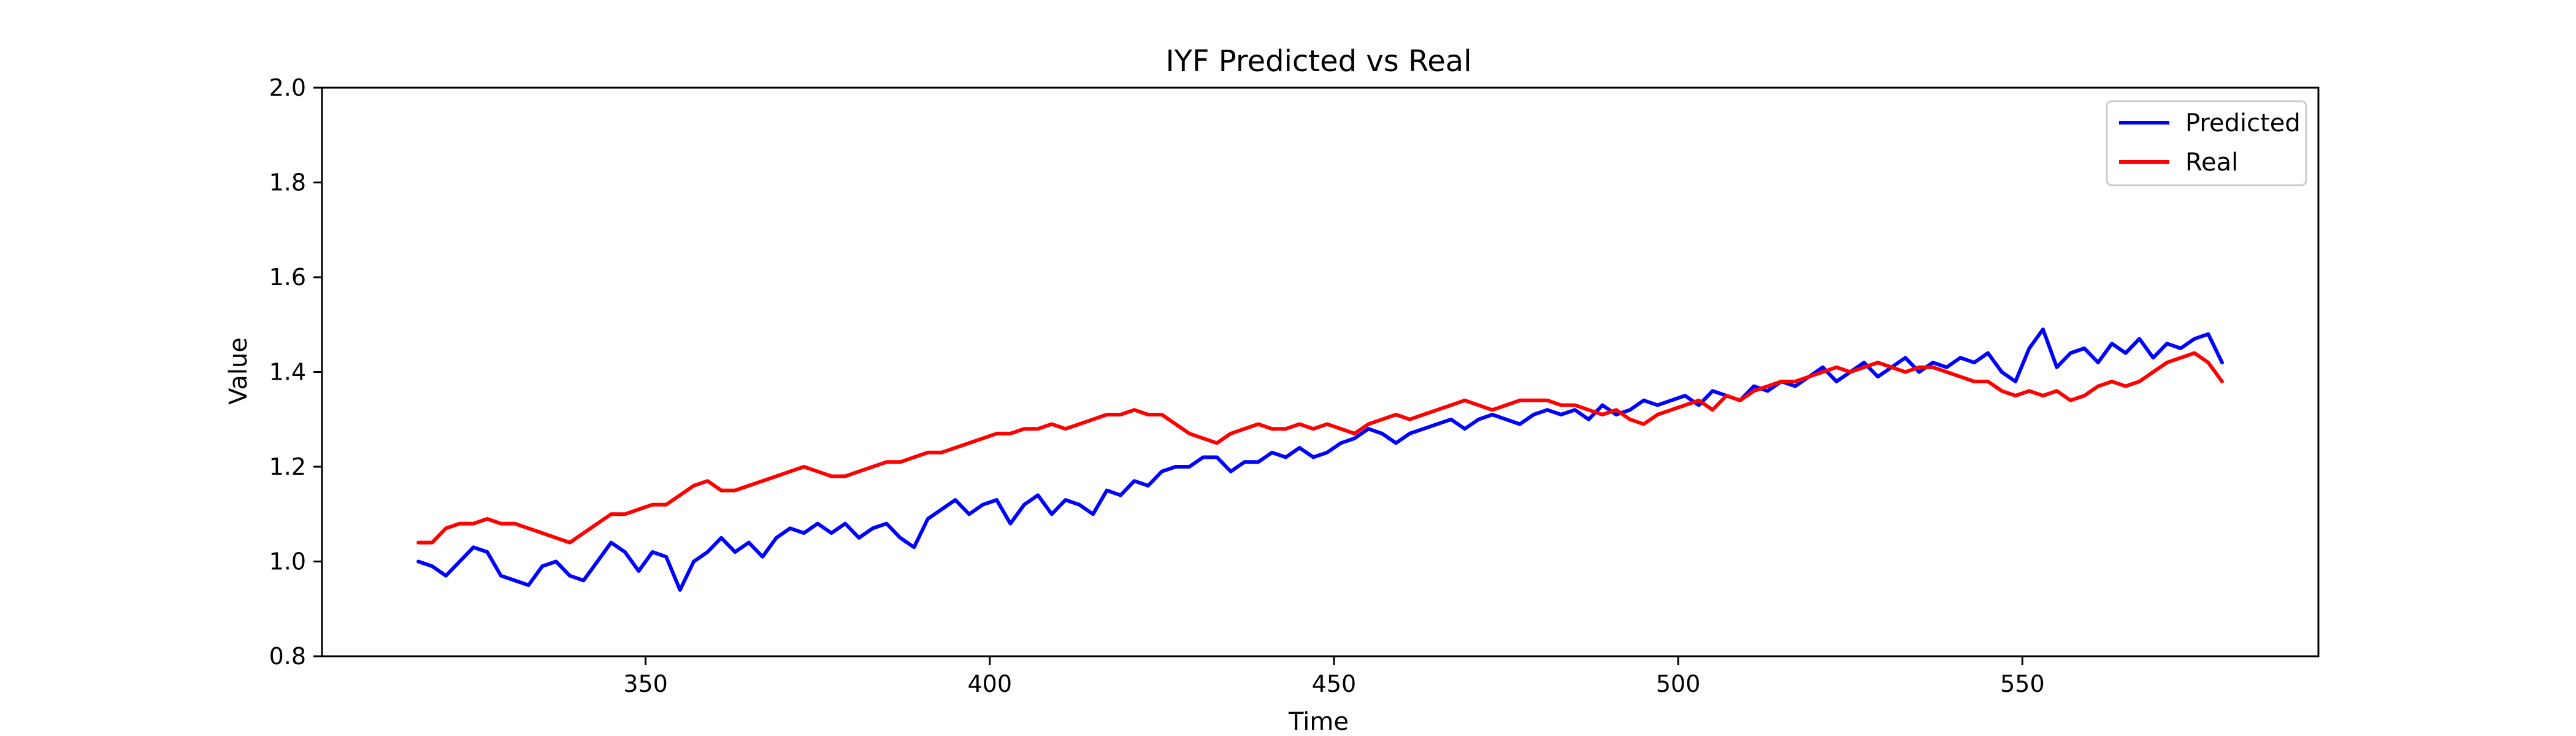  What do you see at coordinates (1318, 61) in the screenshot?
I see `chart-title: IYF Predicted vs Real` at bounding box center [1318, 61].